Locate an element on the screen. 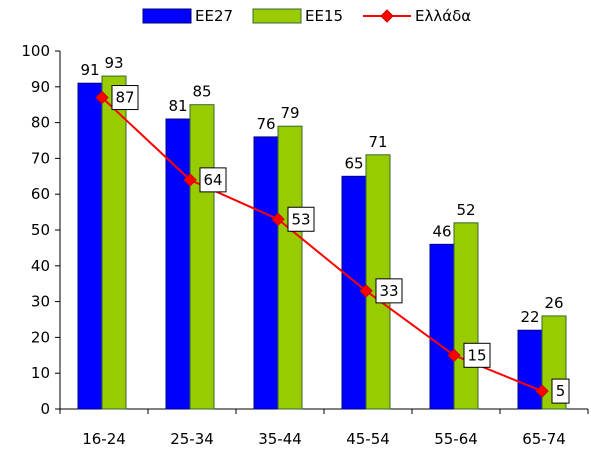 Image resolution: width=591 pixels, height=452 pixels. line-point-label: 5 is located at coordinates (561, 391).